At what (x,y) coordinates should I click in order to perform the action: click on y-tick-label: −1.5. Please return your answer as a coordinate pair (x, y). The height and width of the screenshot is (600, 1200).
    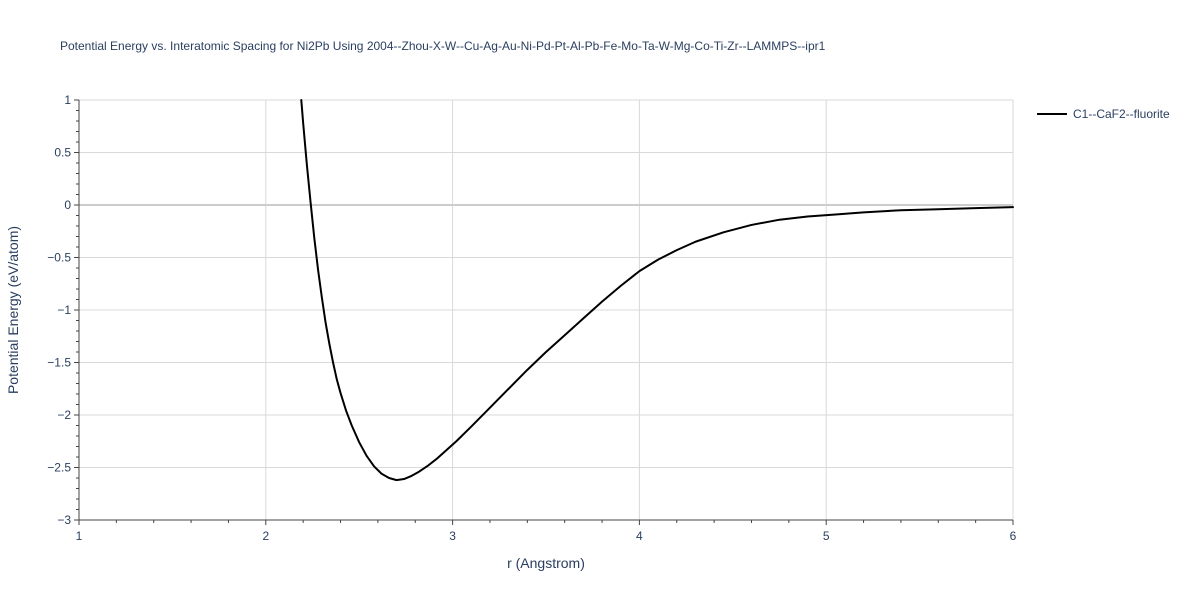
    Looking at the image, I should click on (59, 363).